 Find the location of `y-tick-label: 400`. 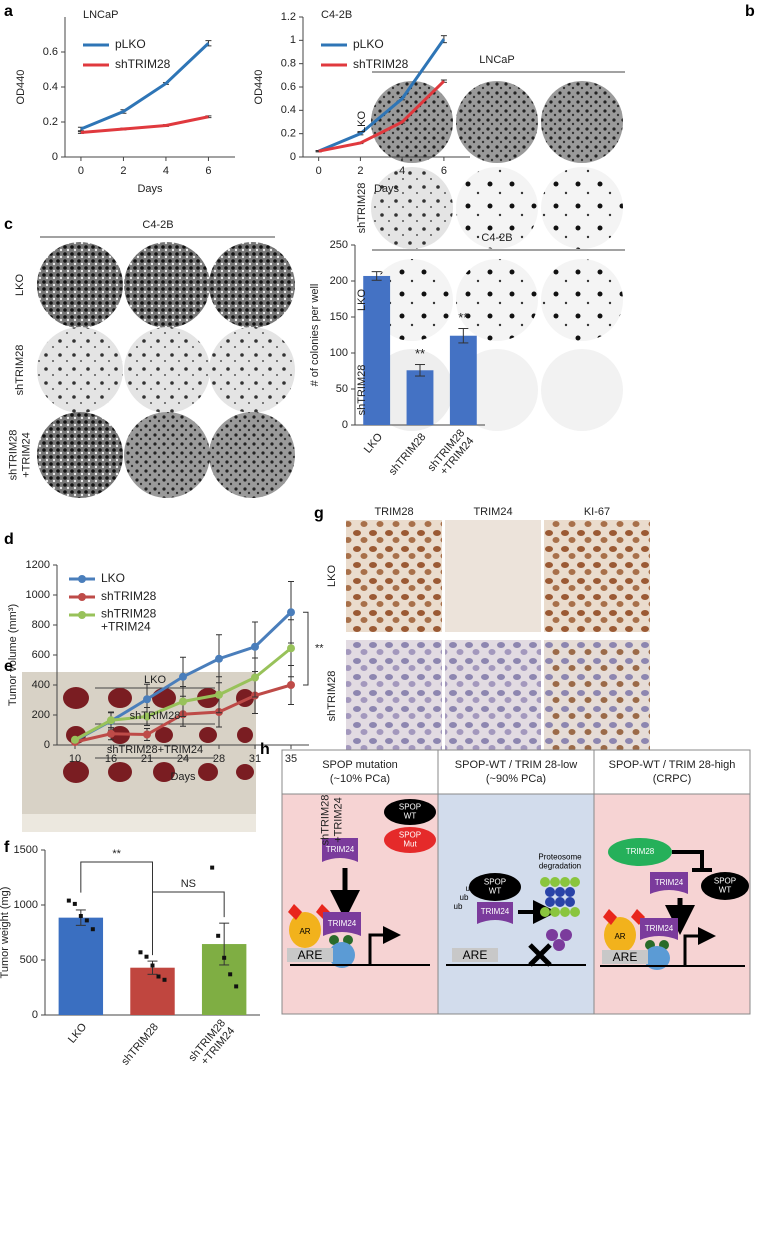

y-tick-label: 400 is located at coordinates (41, 685).